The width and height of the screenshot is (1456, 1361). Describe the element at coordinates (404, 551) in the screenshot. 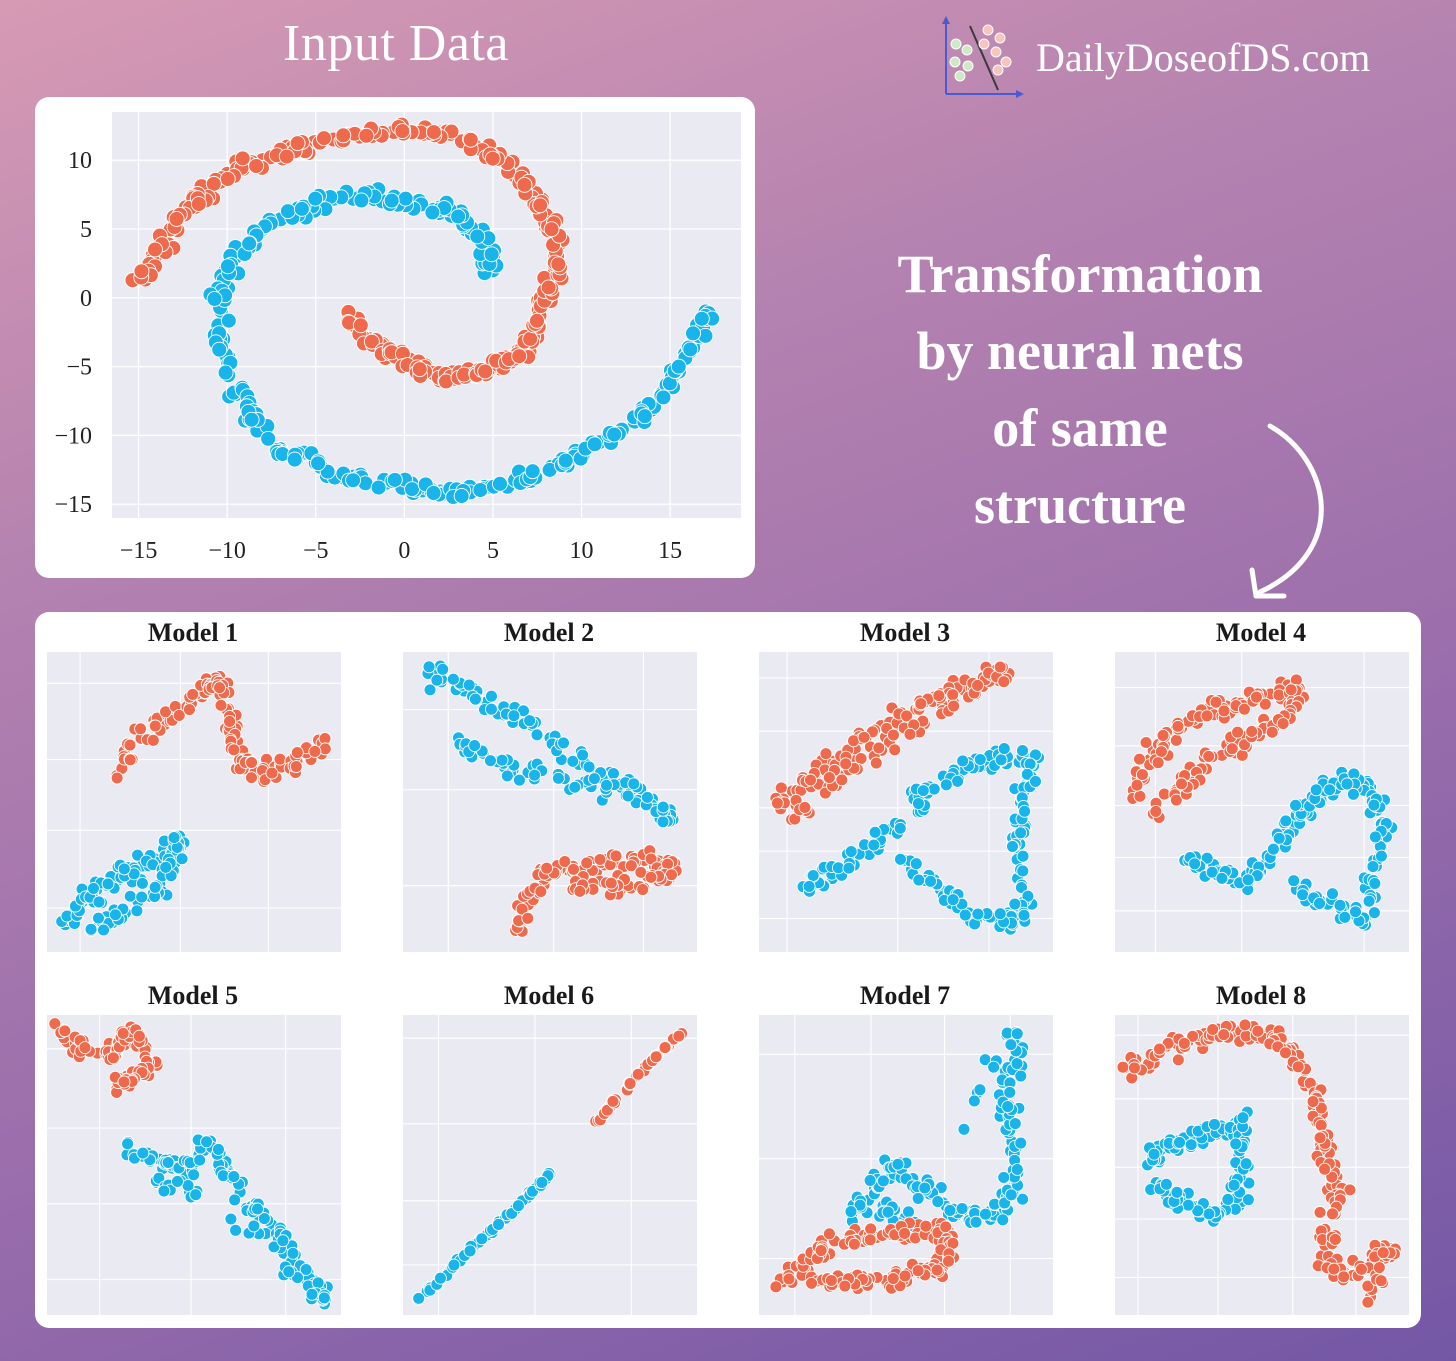

I see `x-tick-label: 0` at that location.